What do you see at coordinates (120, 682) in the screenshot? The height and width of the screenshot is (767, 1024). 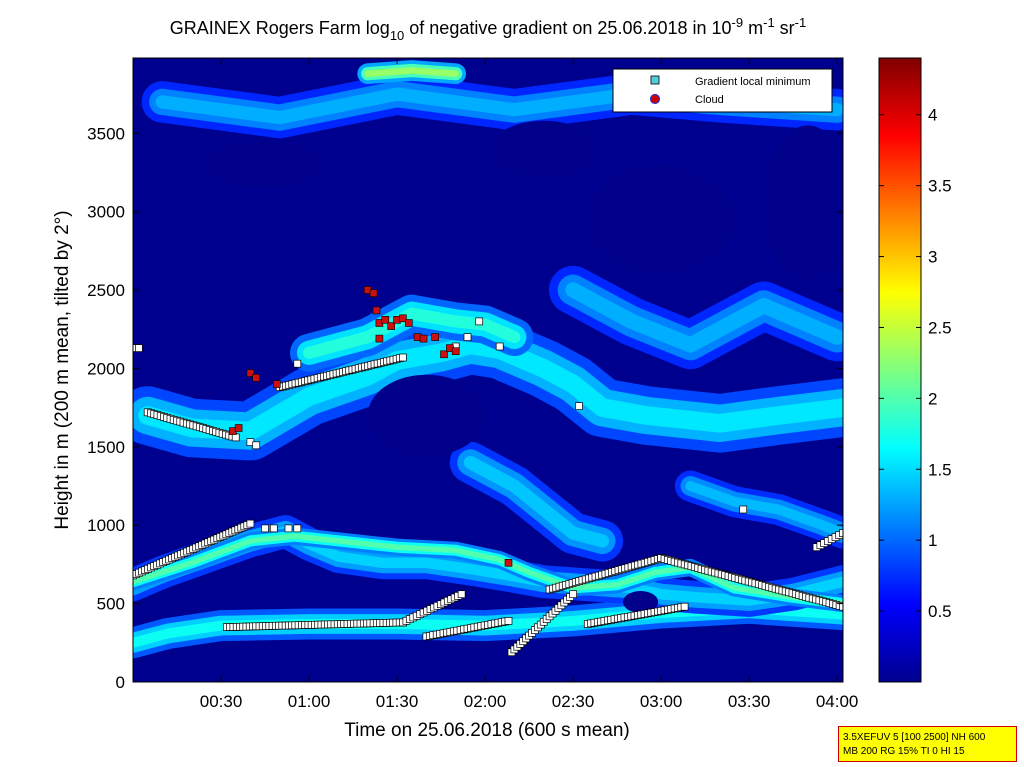 I see `y-tick-label: 0` at bounding box center [120, 682].